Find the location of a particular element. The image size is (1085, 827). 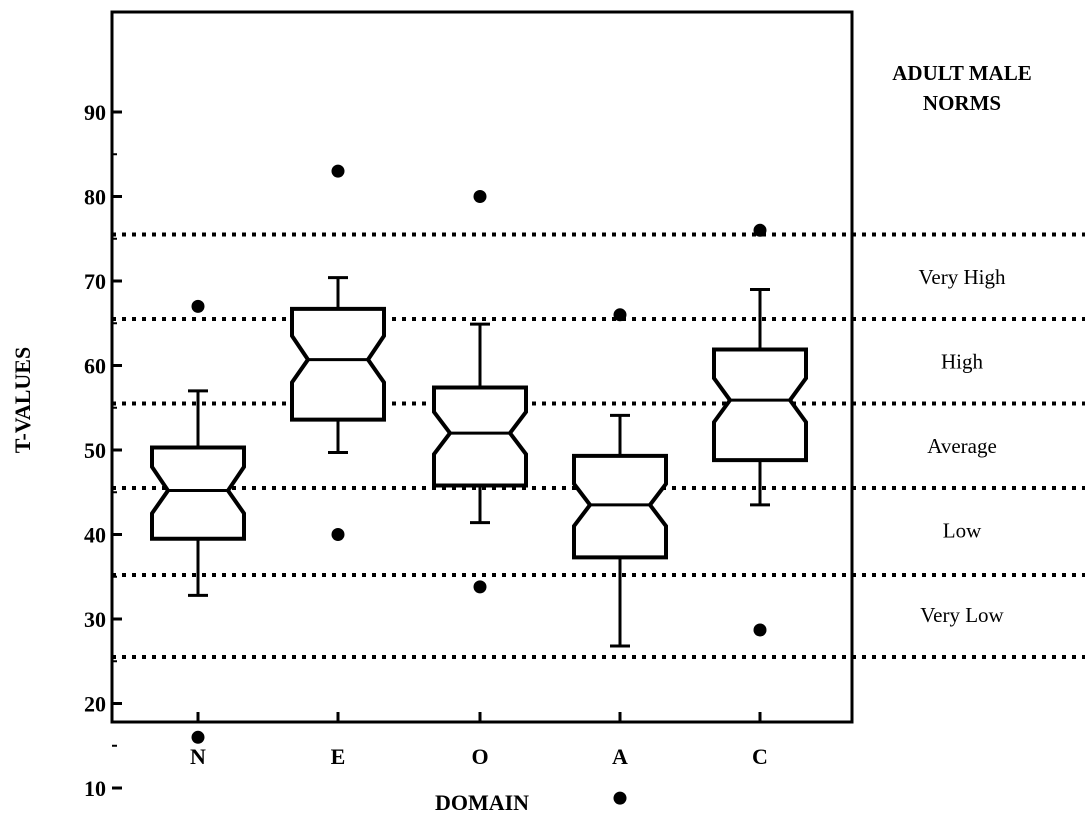

norm-band-label: High is located at coordinates (962, 361).